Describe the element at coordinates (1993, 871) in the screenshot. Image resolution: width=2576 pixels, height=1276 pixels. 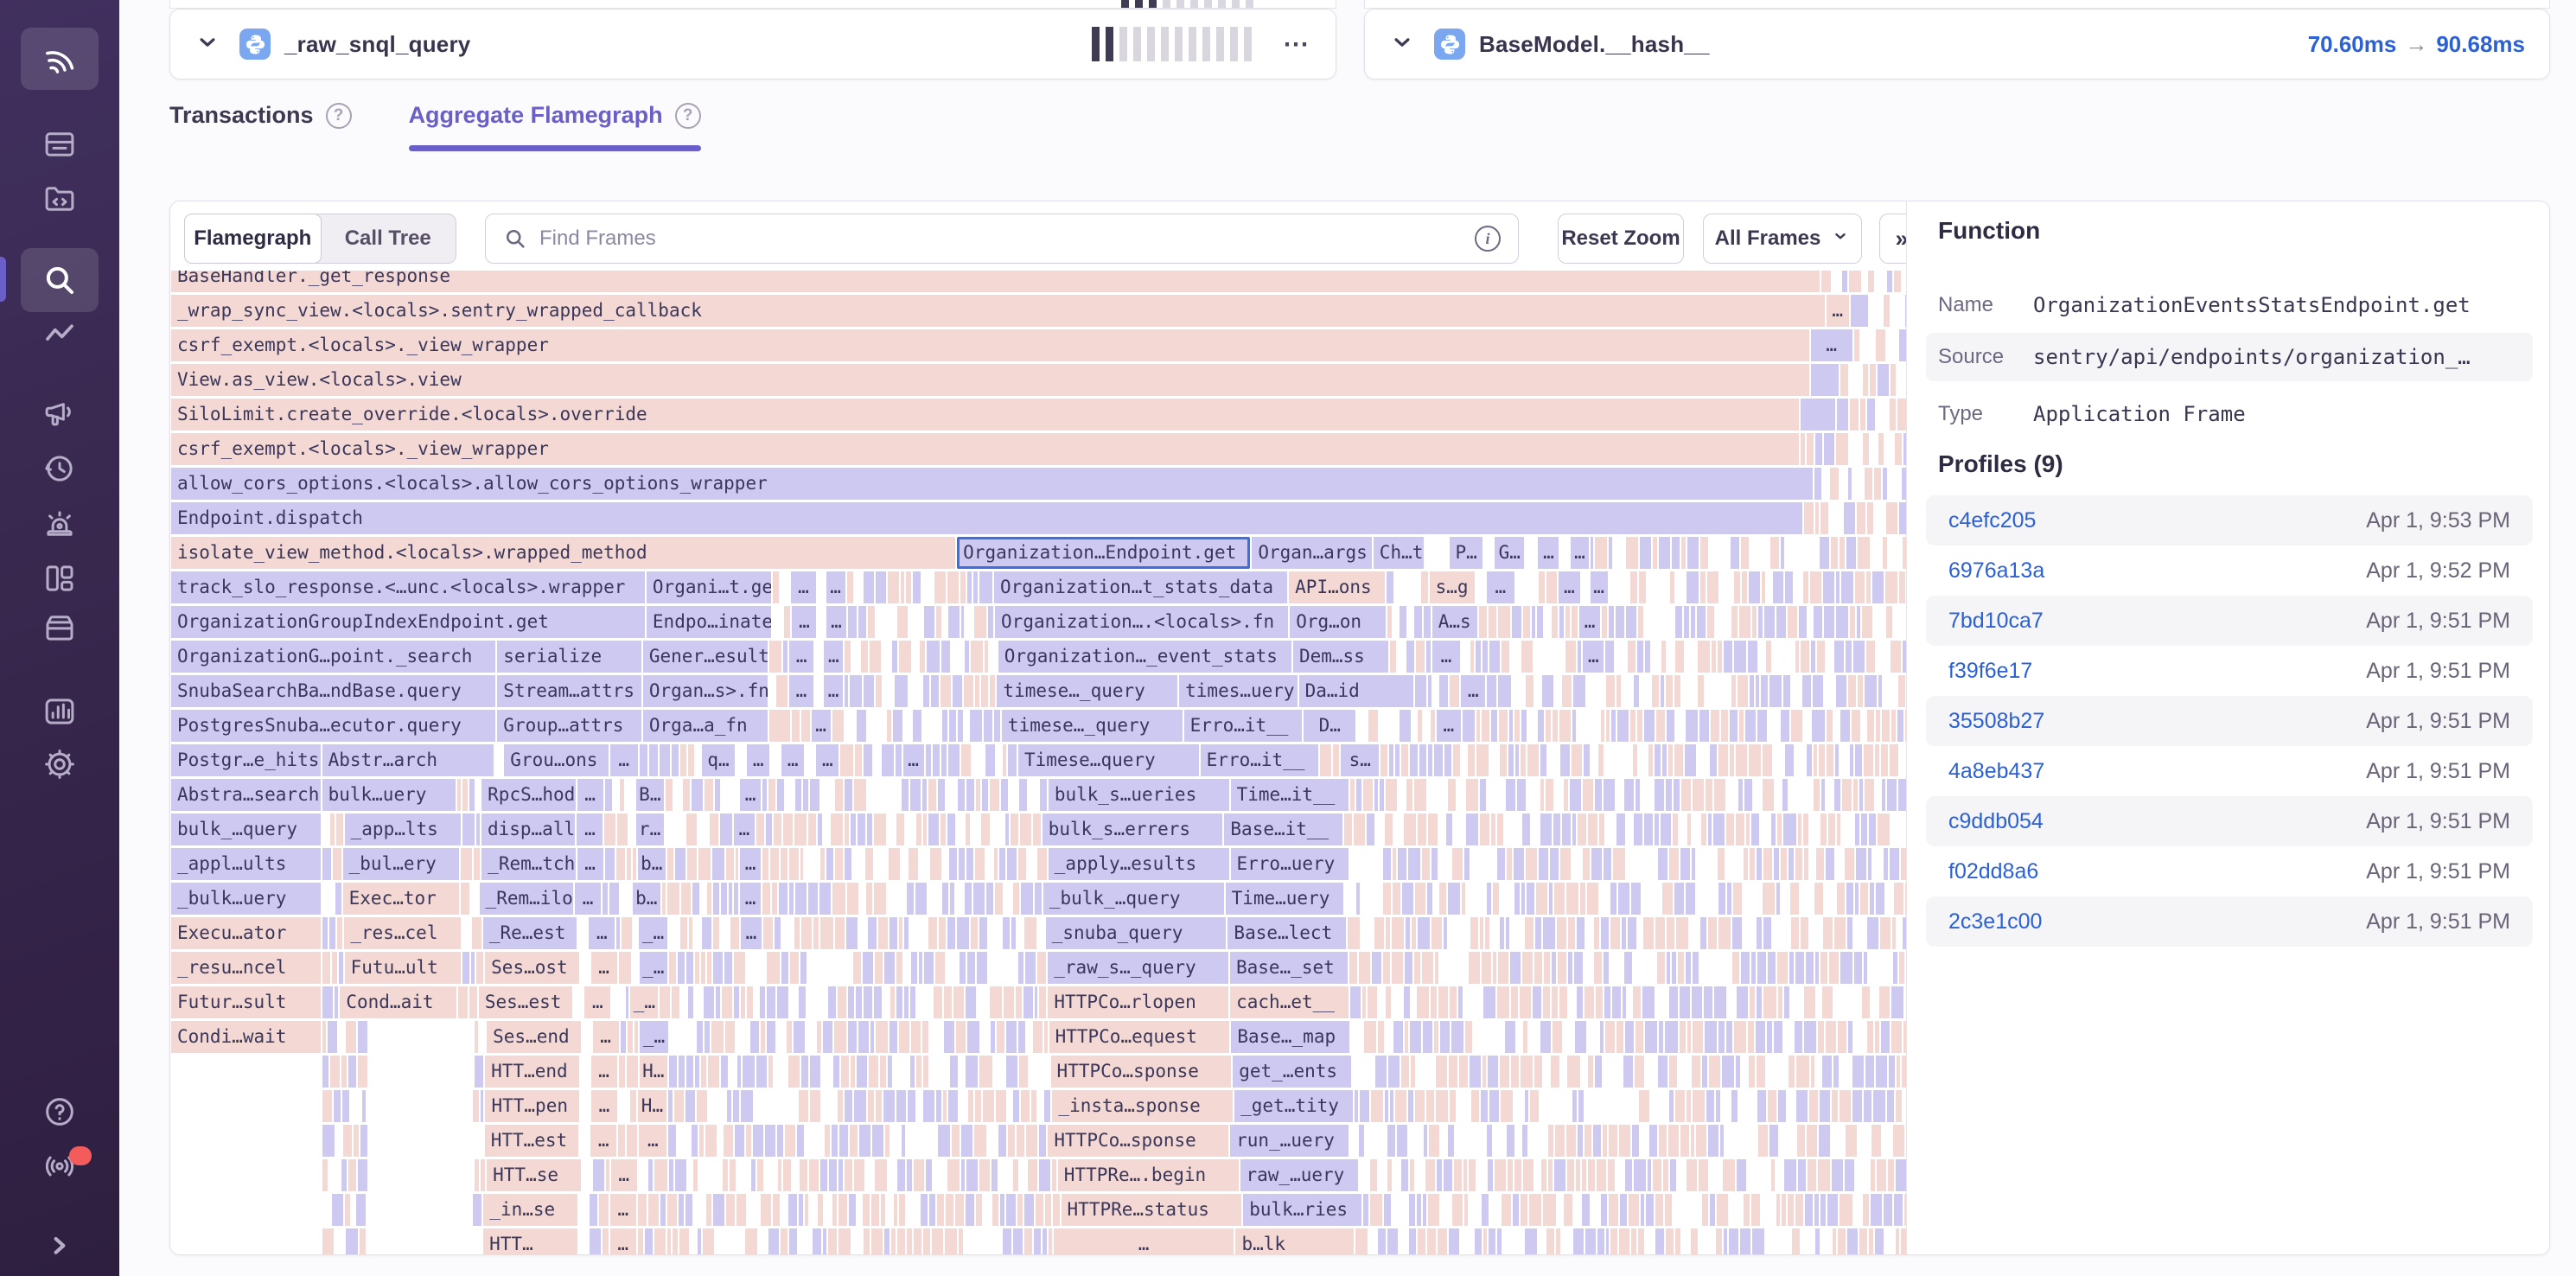
I see `profile-id-link: f02dd8a6` at that location.